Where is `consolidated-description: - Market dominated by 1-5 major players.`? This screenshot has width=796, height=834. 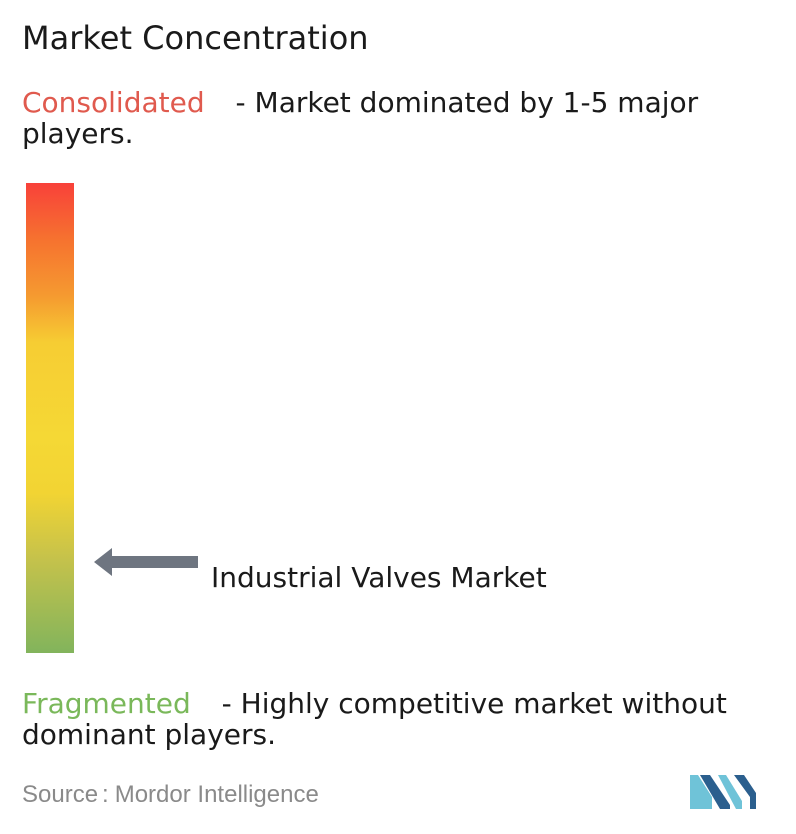 consolidated-description: - Market dominated by 1-5 major players. is located at coordinates (360, 118).